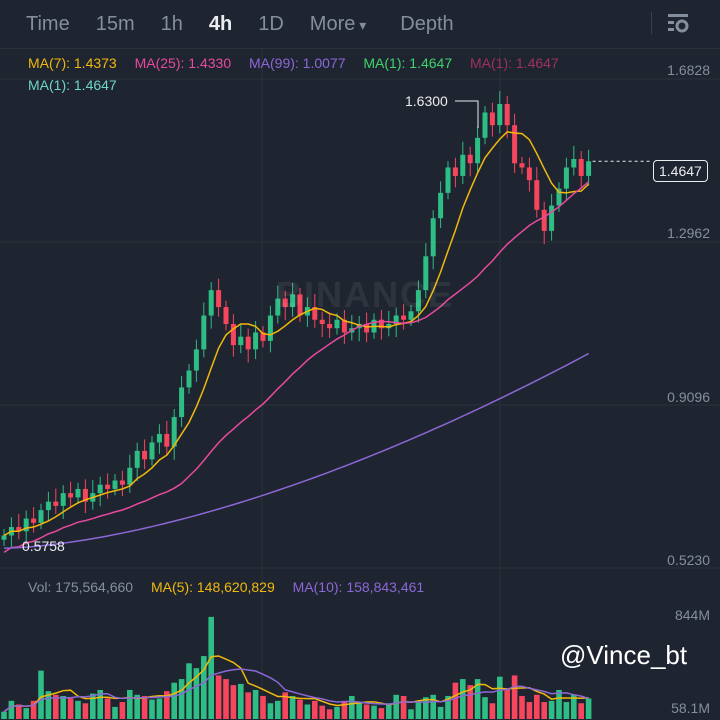 This screenshot has height=720, width=720. Describe the element at coordinates (72, 63) in the screenshot. I see `legend-ma7: MA(7): 1.4373` at that location.